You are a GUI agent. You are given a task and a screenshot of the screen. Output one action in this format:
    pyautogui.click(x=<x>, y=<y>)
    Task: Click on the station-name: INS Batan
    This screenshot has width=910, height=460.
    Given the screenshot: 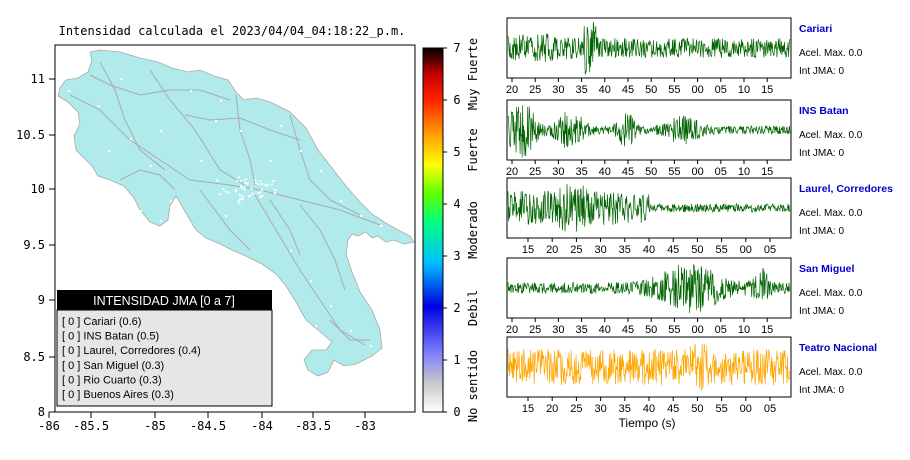 What is the action you would take?
    pyautogui.click(x=824, y=111)
    